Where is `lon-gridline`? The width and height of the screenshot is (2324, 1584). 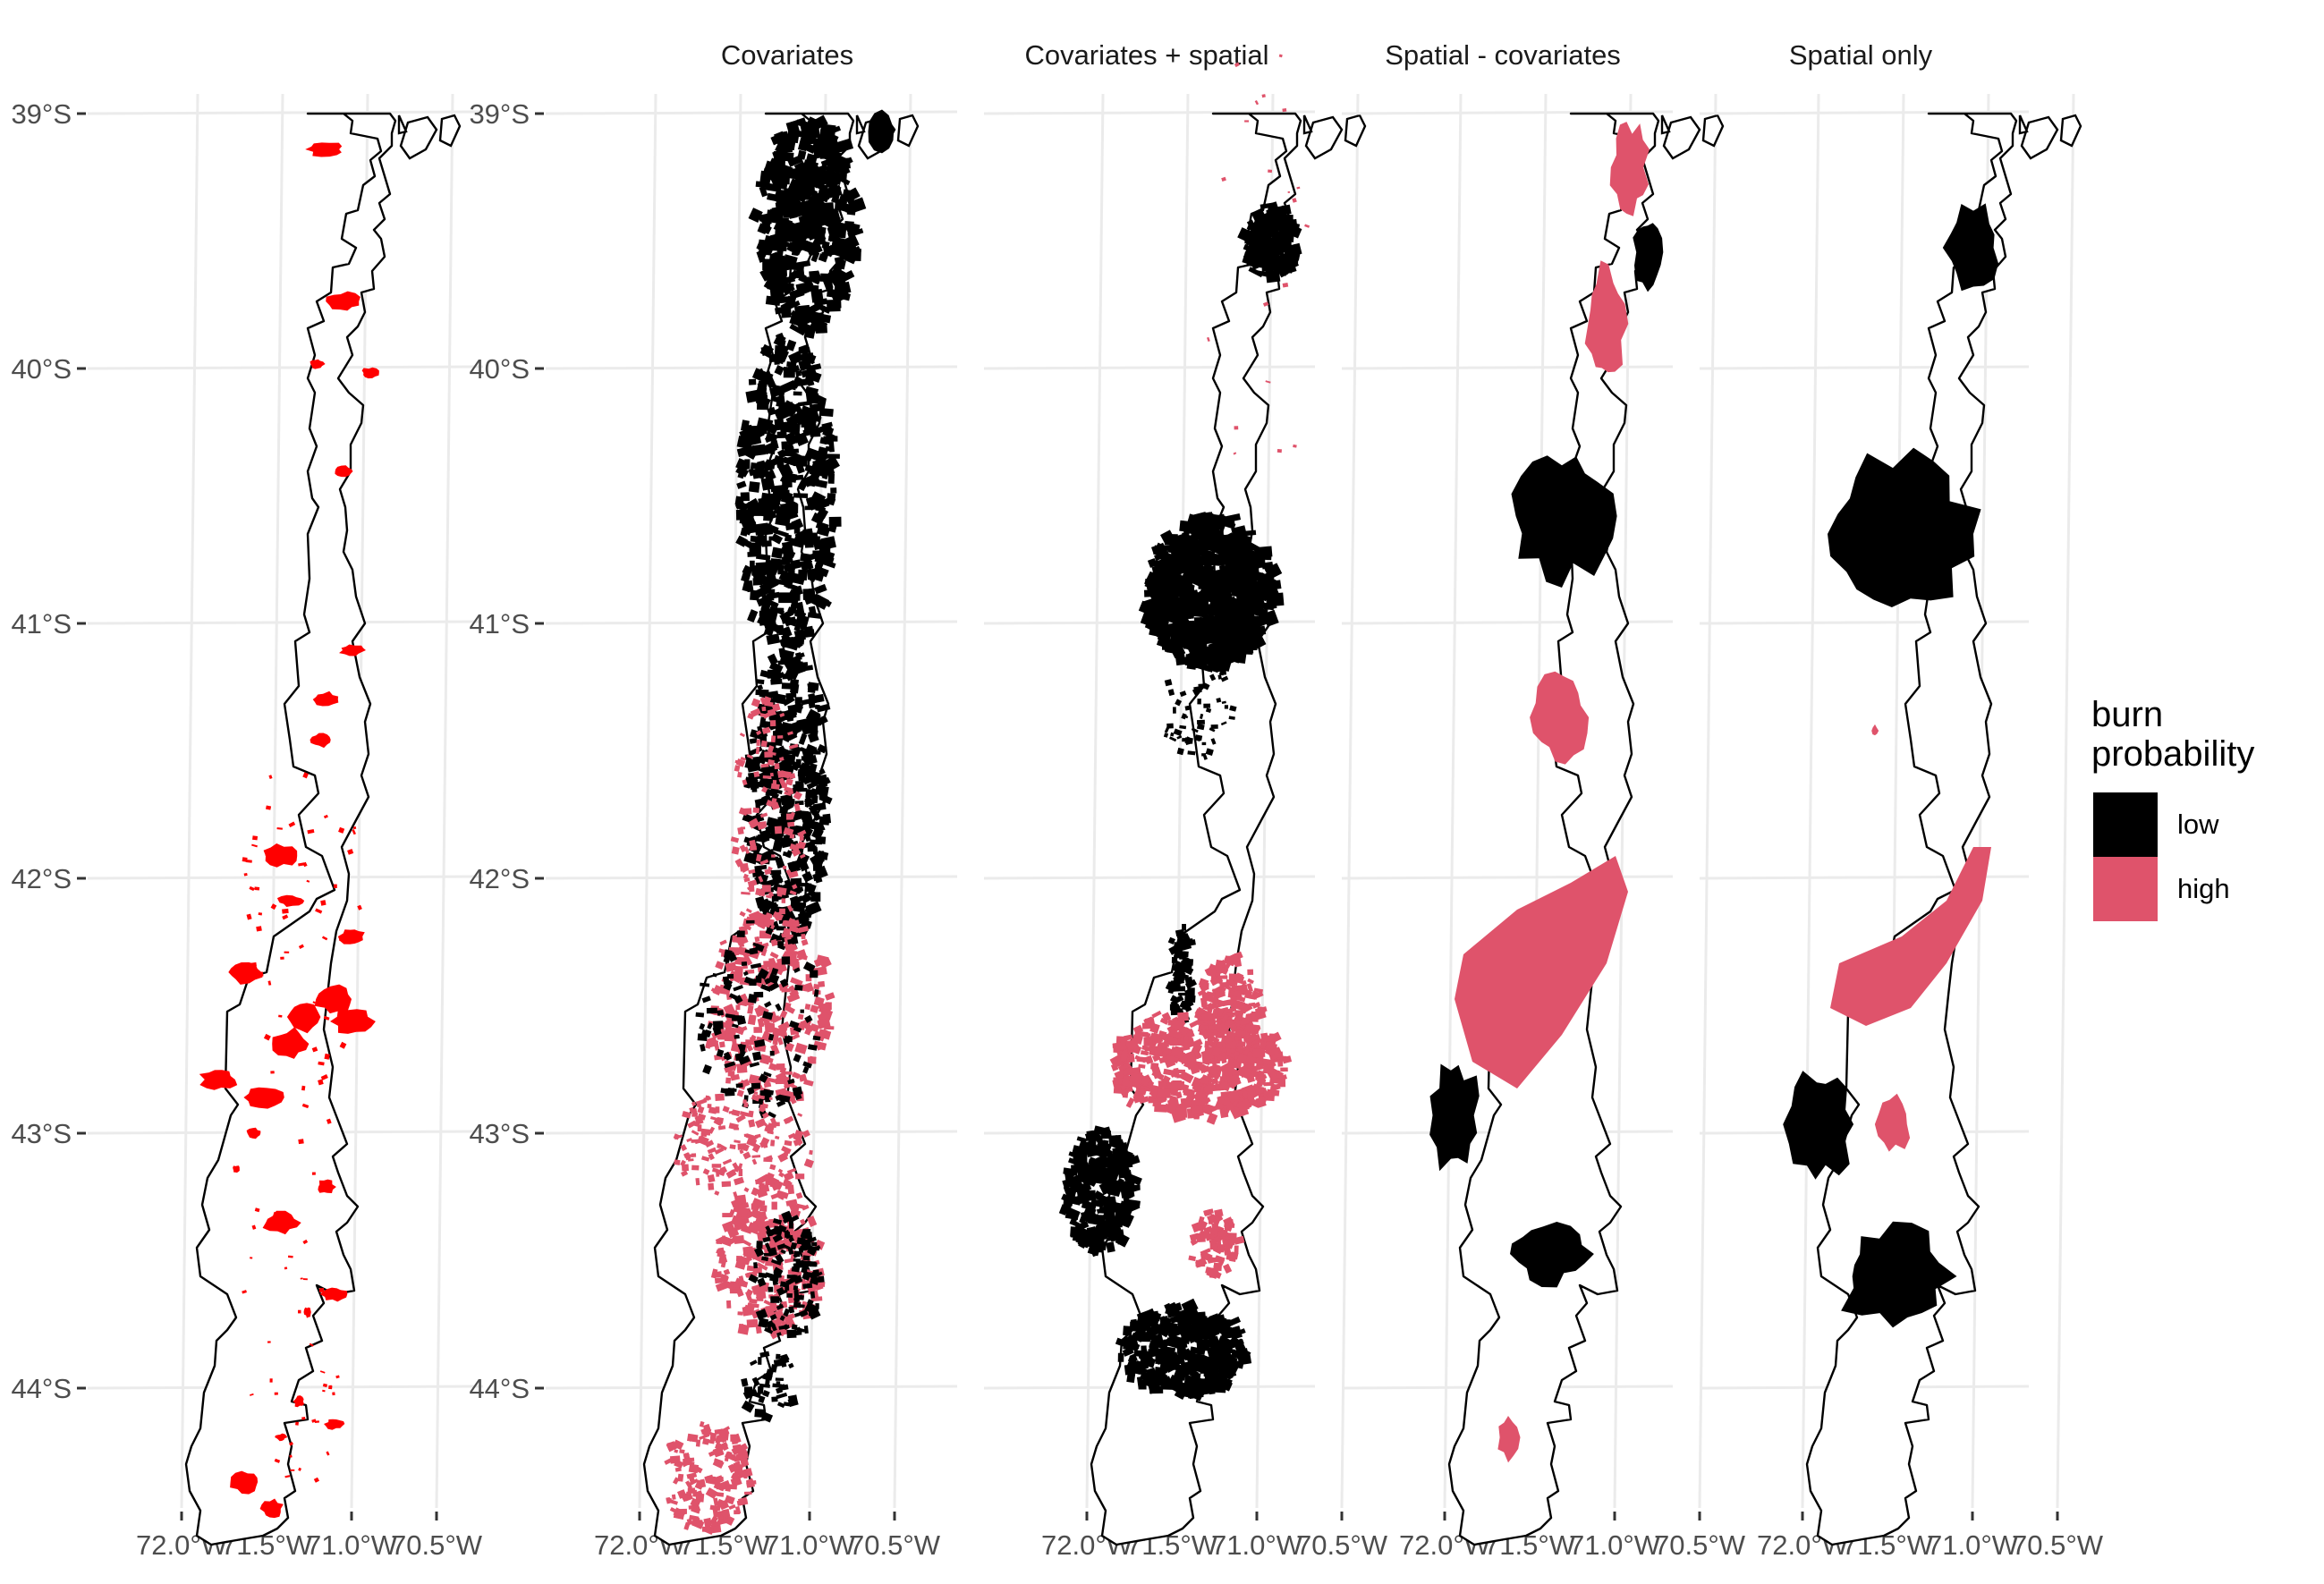
lon-gridline is located at coordinates (2065, 801).